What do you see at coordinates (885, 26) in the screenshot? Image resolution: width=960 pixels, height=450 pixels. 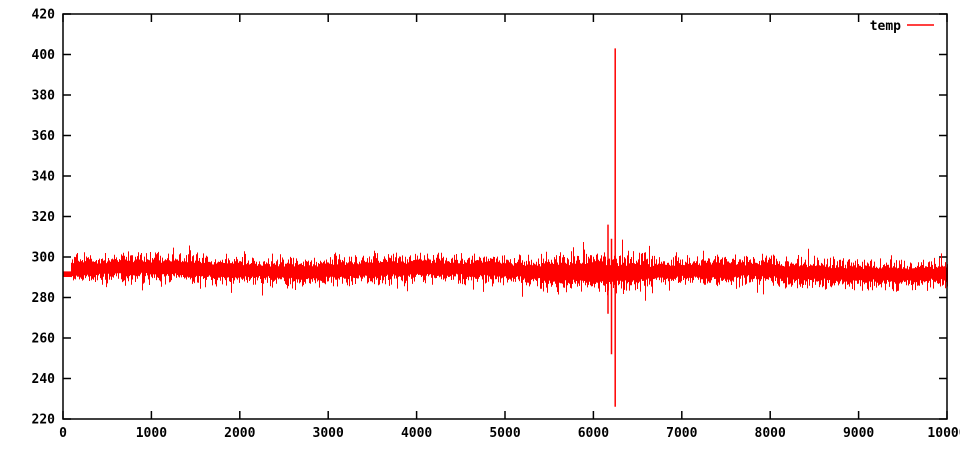 I see `legend-label: temp` at bounding box center [885, 26].